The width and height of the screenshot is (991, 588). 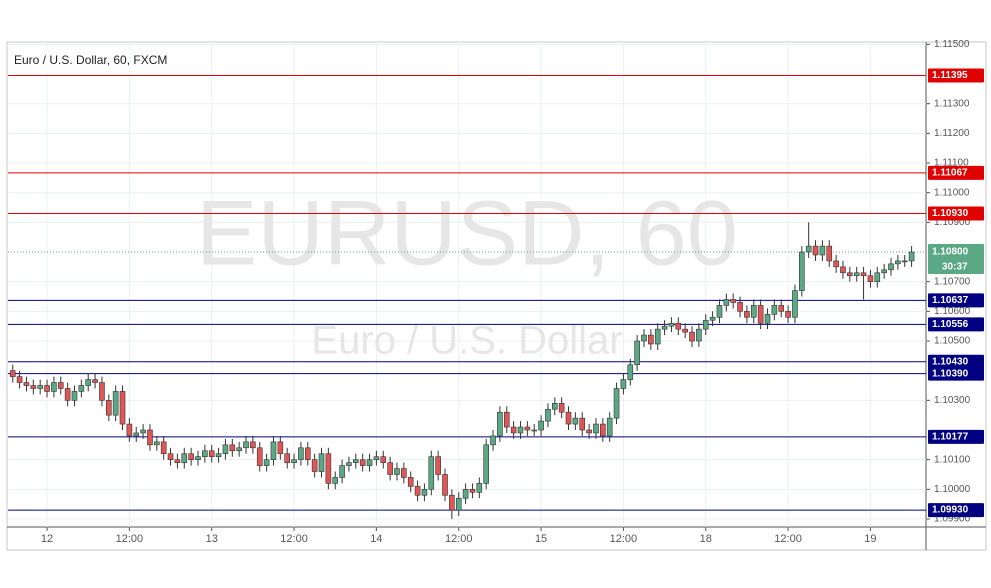 What do you see at coordinates (870, 539) in the screenshot?
I see `x-tick-label: 19` at bounding box center [870, 539].